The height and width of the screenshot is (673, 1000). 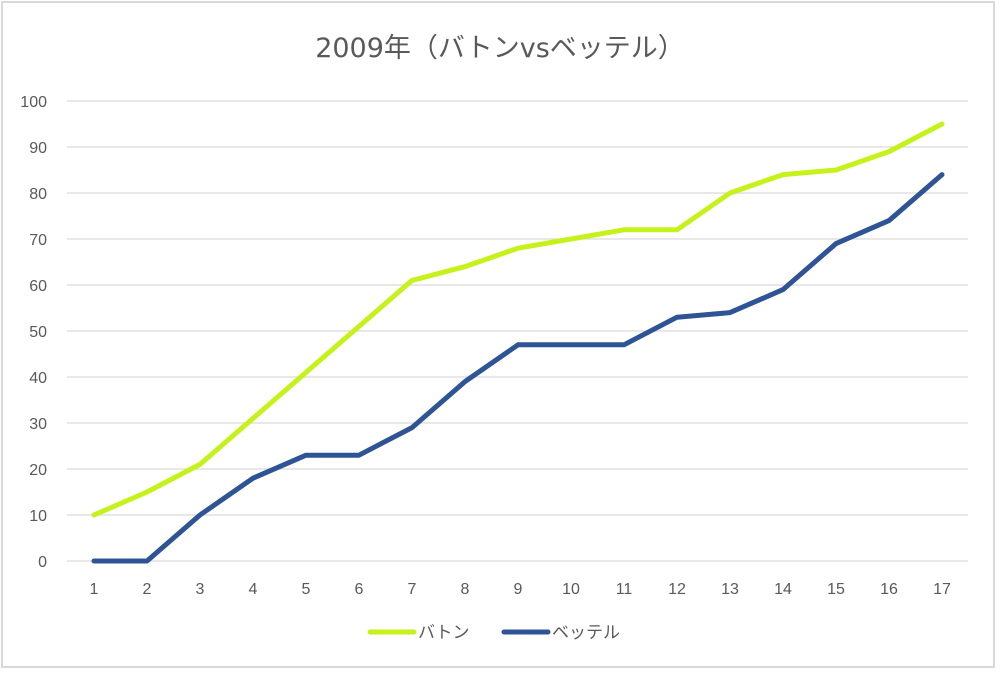 I want to click on y-tick-label: 90, so click(x=38, y=148).